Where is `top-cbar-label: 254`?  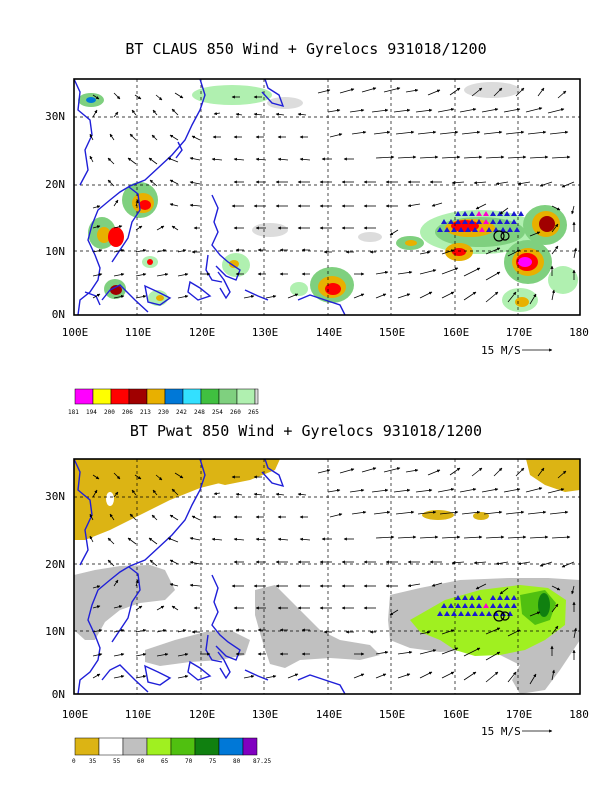 top-cbar-label: 254 is located at coordinates (217, 412).